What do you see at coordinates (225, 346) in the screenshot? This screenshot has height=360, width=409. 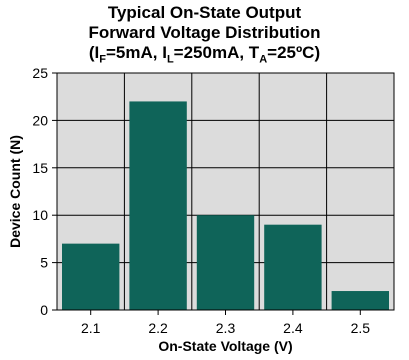 I see `x-axis-label: On-State Voltage (V)` at bounding box center [225, 346].